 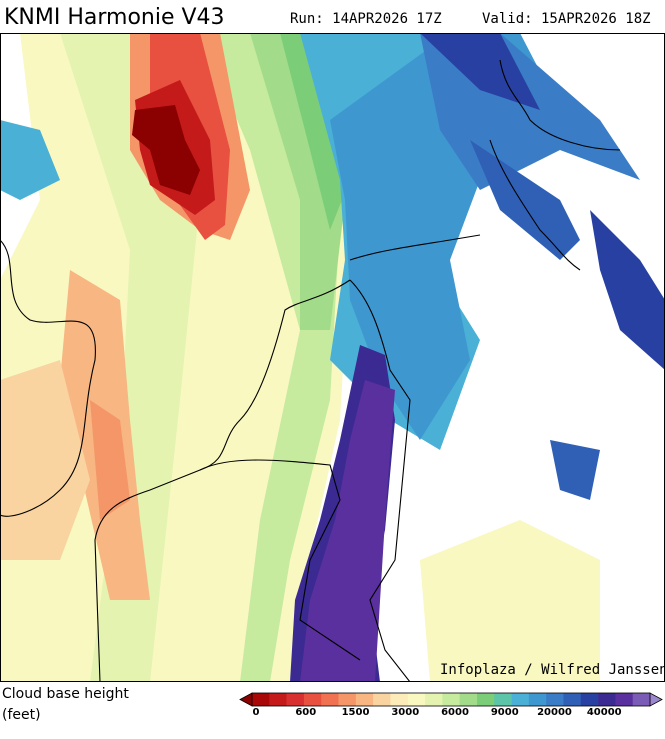 What do you see at coordinates (554, 712) in the screenshot?
I see `colorbar-label: 20000` at bounding box center [554, 712].